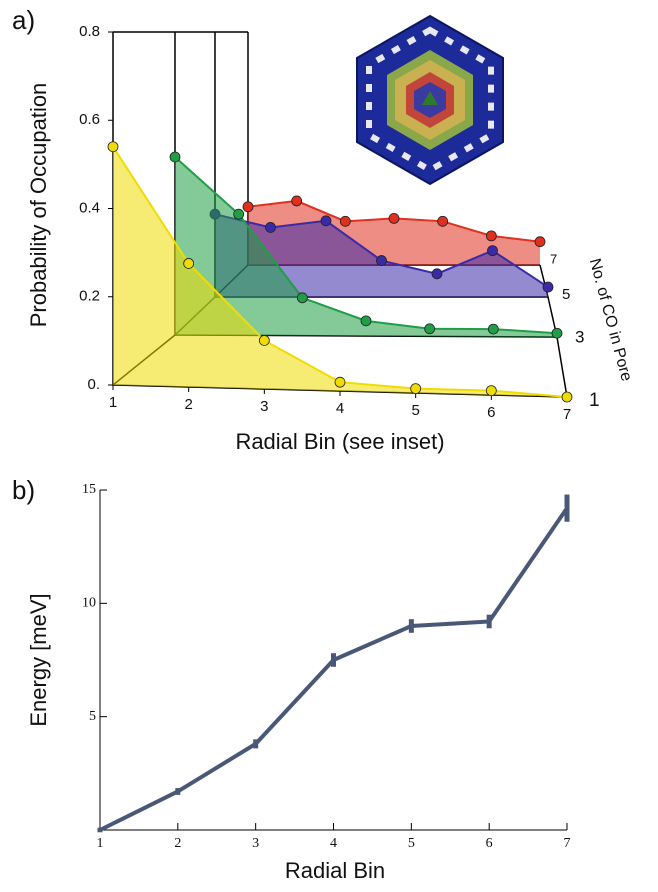  I want to click on x-axis-label: Radial Bin (see inset), so click(339, 441).